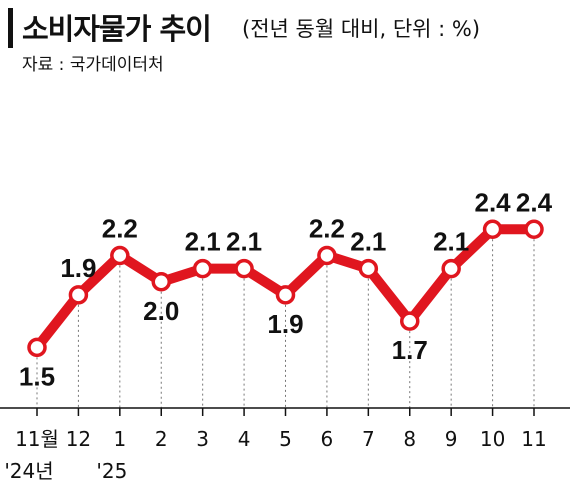 The image size is (570, 486). What do you see at coordinates (161, 311) in the screenshot?
I see `data-label: 2.0` at bounding box center [161, 311].